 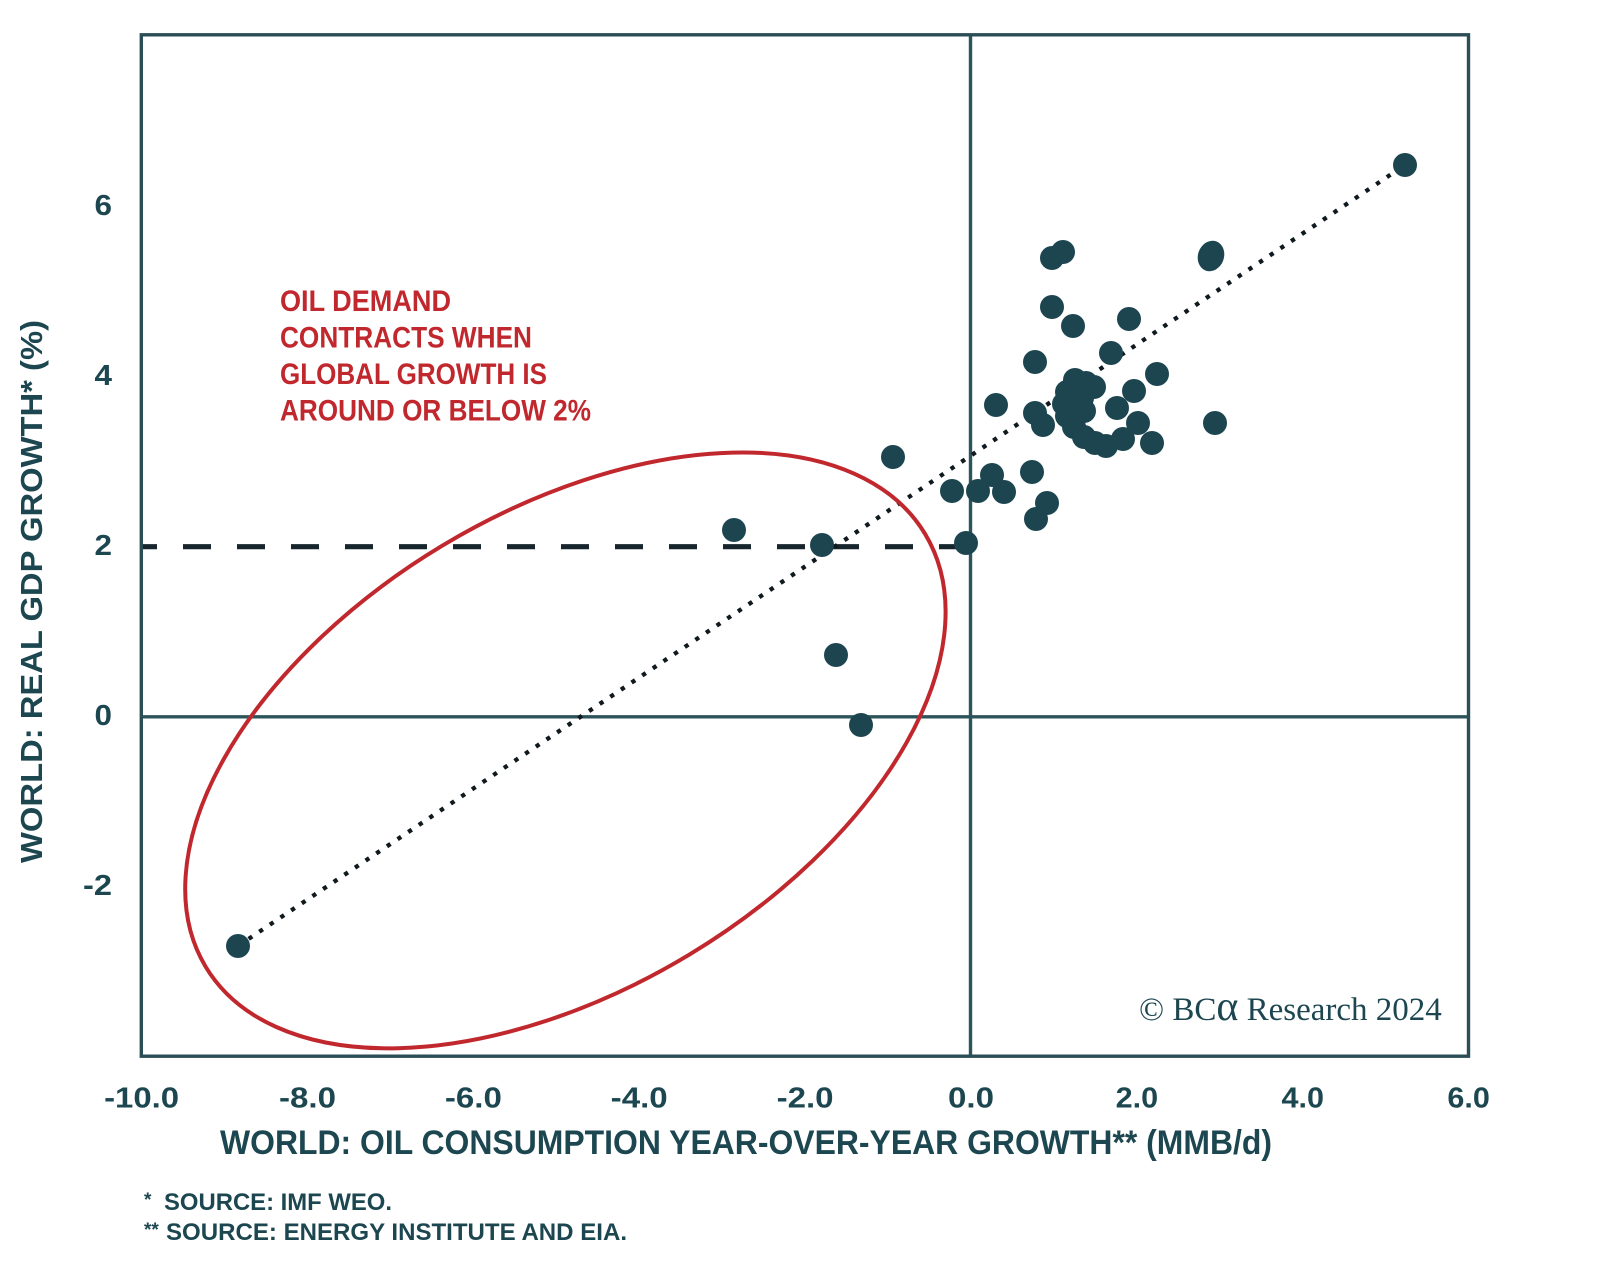 What do you see at coordinates (1468, 1099) in the screenshot?
I see `svg-text: 6.0` at bounding box center [1468, 1099].